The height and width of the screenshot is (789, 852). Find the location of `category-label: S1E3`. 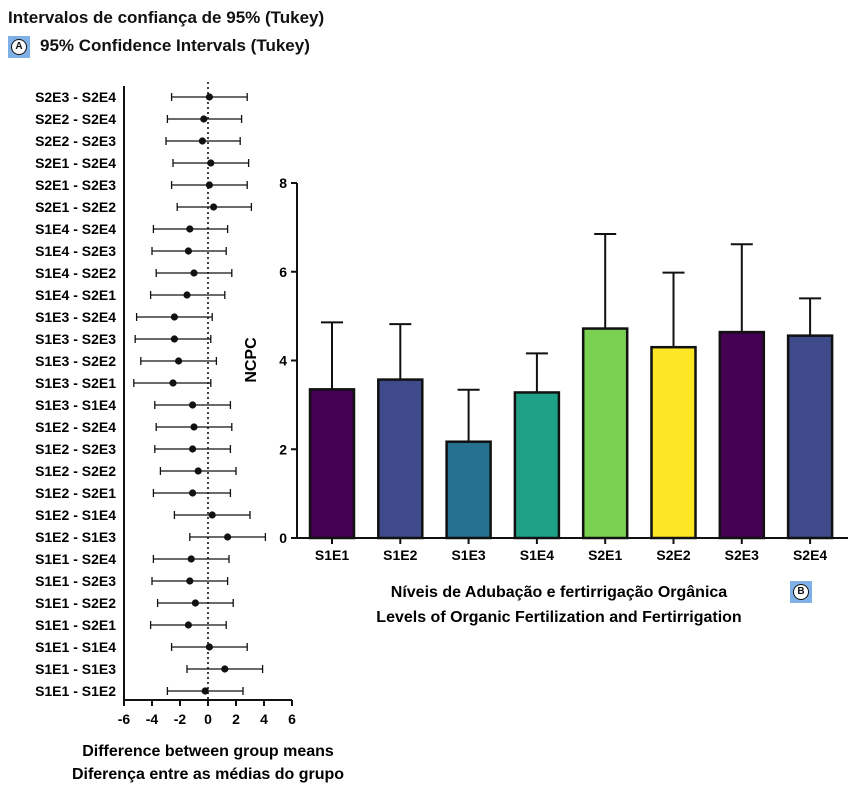

category-label: S1E3 is located at coordinates (468, 555).